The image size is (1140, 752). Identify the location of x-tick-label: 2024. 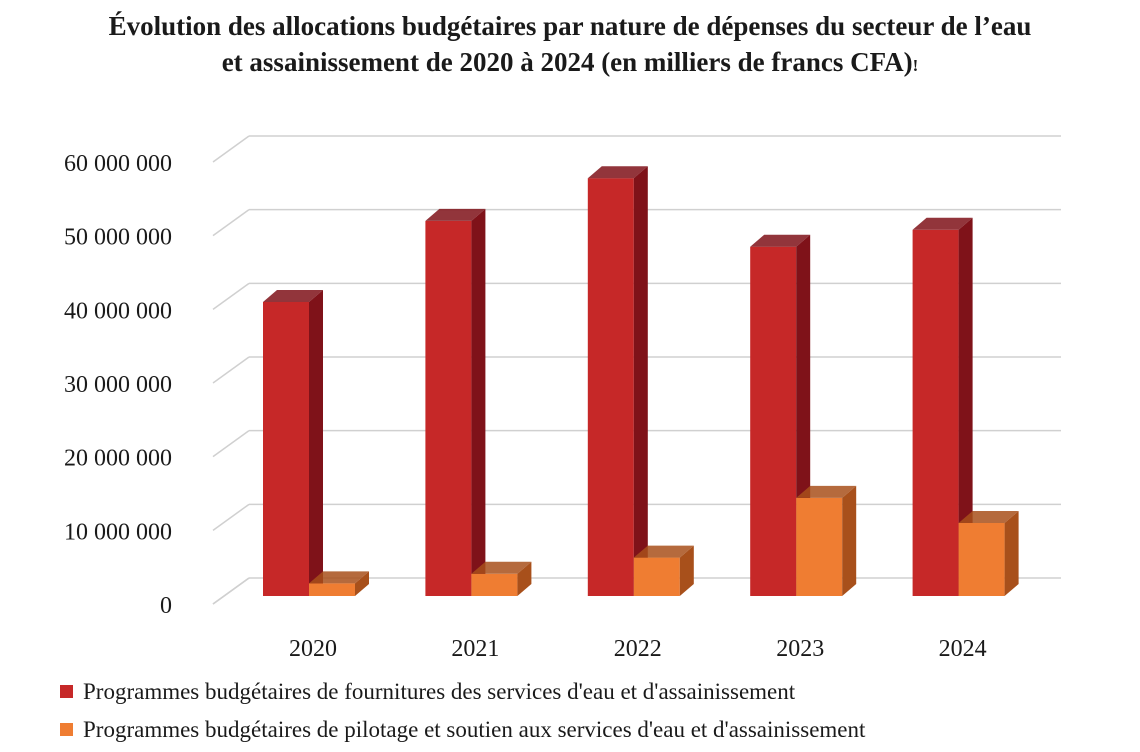
(963, 649).